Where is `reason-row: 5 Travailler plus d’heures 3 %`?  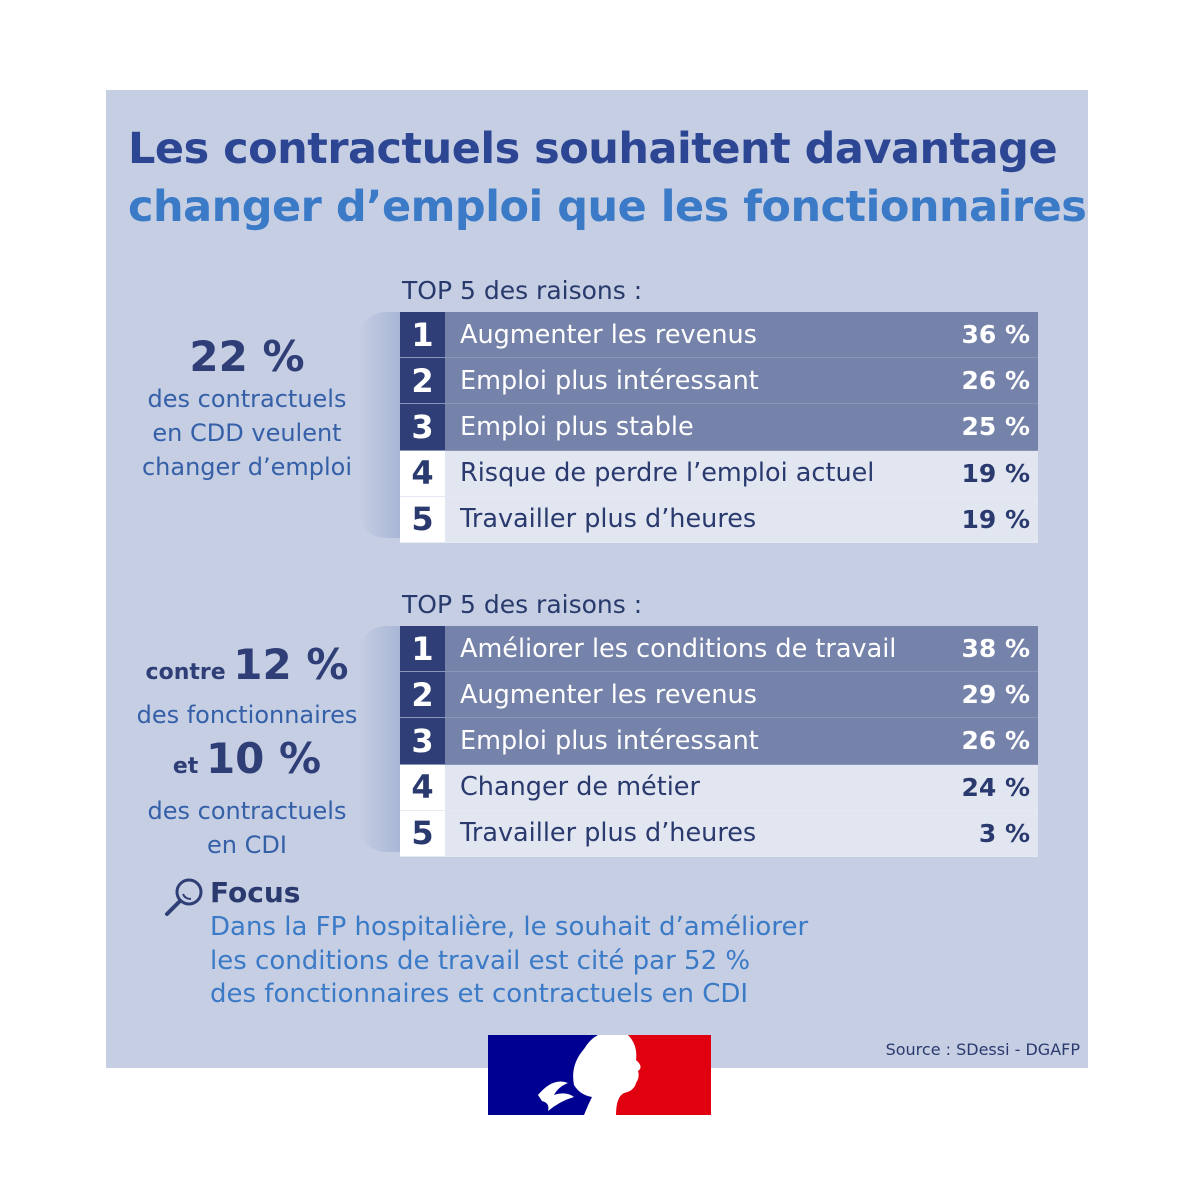 reason-row: 5 Travailler plus d’heures 3 % is located at coordinates (719, 833).